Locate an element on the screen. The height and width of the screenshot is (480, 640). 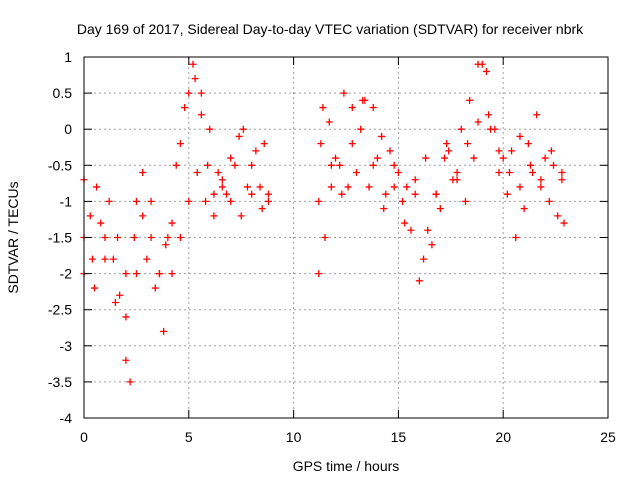
y-tick-label: -2.5 is located at coordinates (60, 310).